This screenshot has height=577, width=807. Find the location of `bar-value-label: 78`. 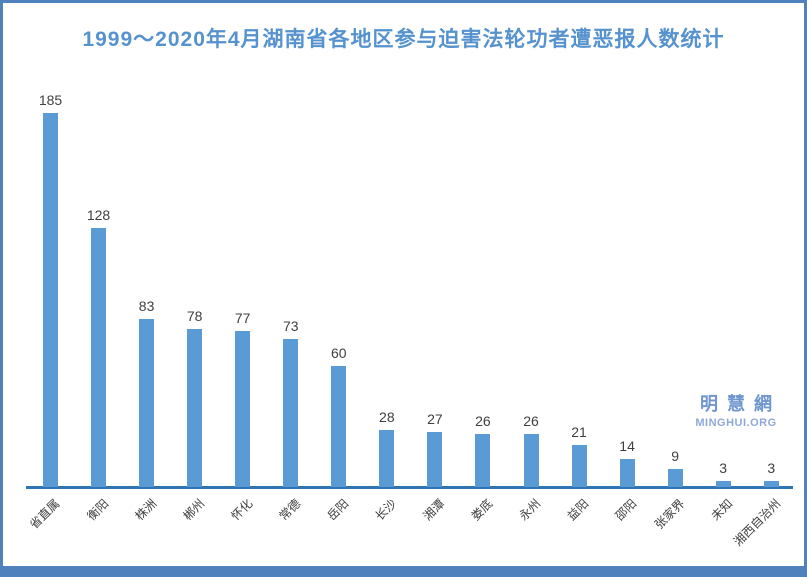

bar-value-label: 78 is located at coordinates (194, 316).